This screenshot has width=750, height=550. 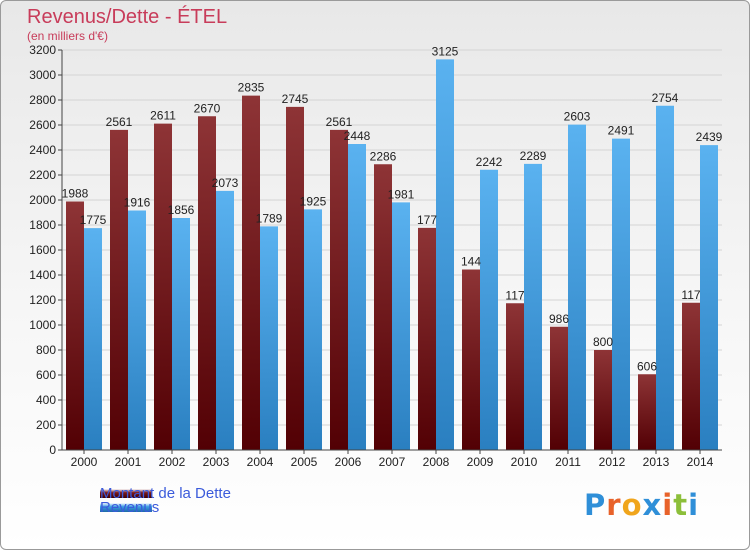 I want to click on x-tick-label: 2000, so click(x=84, y=462).